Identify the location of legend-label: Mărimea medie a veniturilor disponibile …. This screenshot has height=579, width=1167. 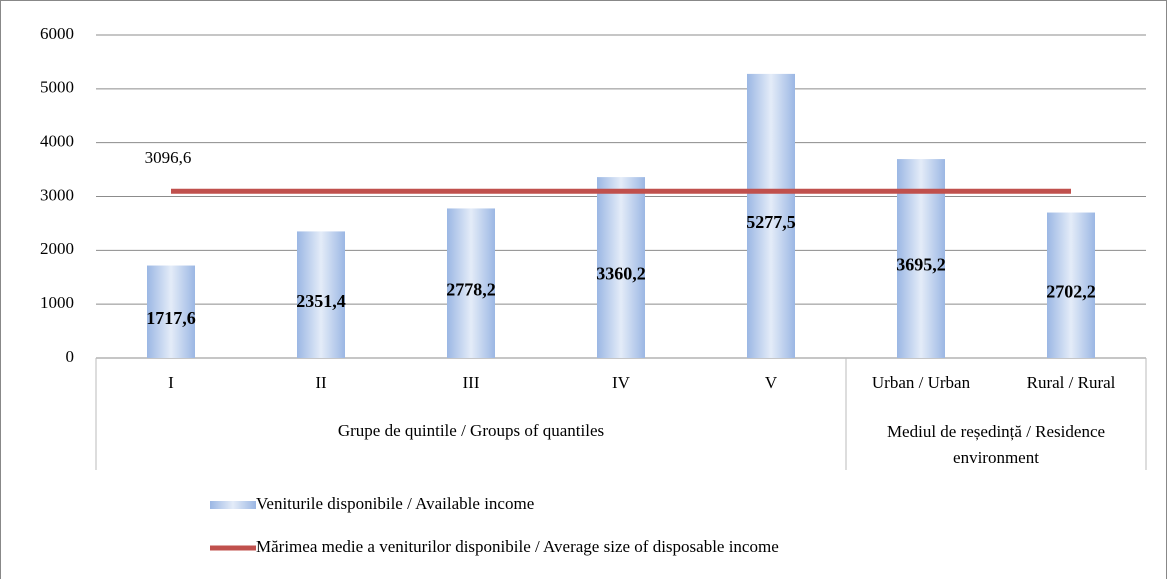
(517, 546).